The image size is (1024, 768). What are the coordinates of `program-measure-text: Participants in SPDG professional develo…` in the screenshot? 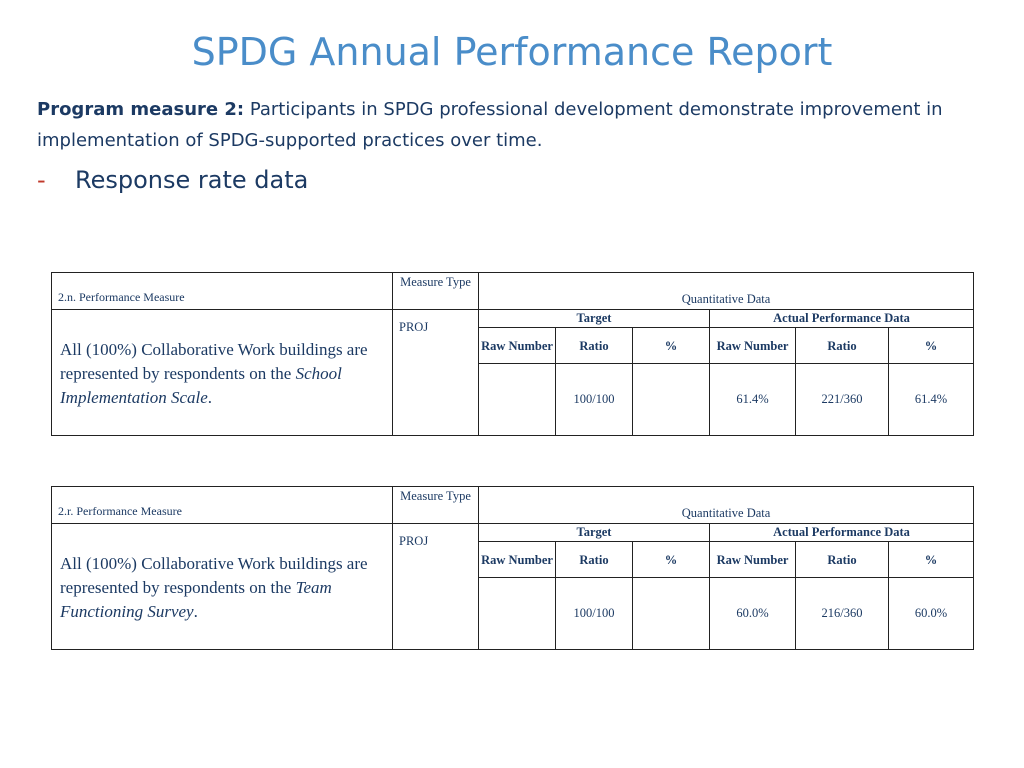 It's located at (490, 125).